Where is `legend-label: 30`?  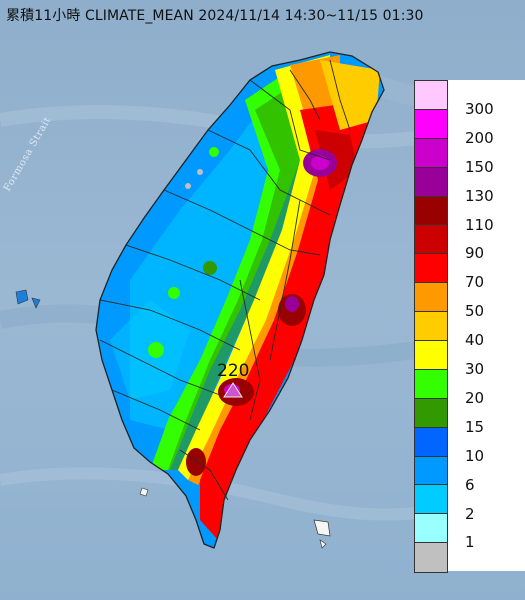
legend-label: 30 is located at coordinates (475, 369).